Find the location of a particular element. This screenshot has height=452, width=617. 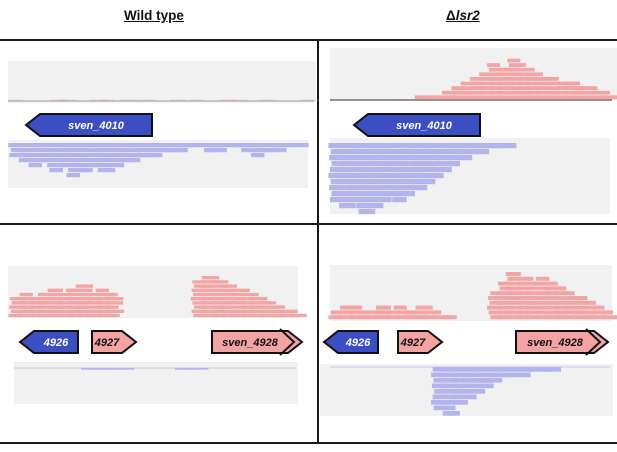

gene-label-4926: 4926 is located at coordinates (56, 343).